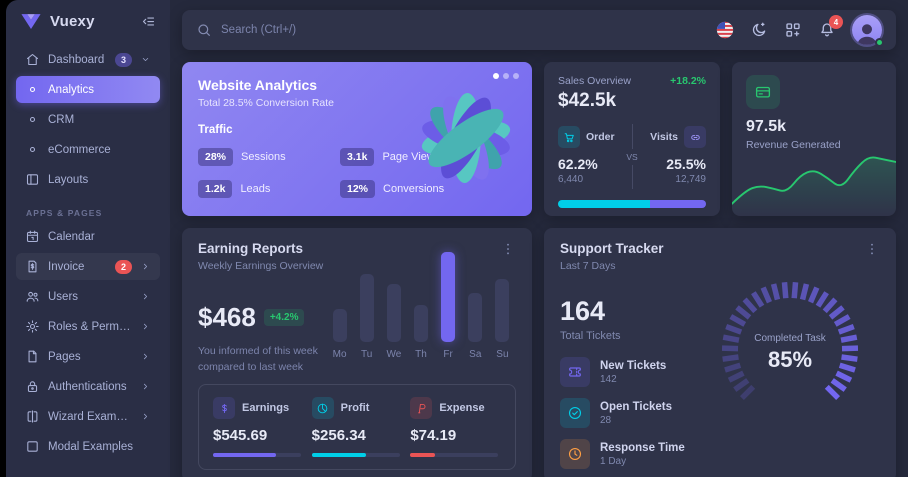  Describe the element at coordinates (88, 149) in the screenshot. I see `sidebar-item-ecommerce: eCommerce` at that location.